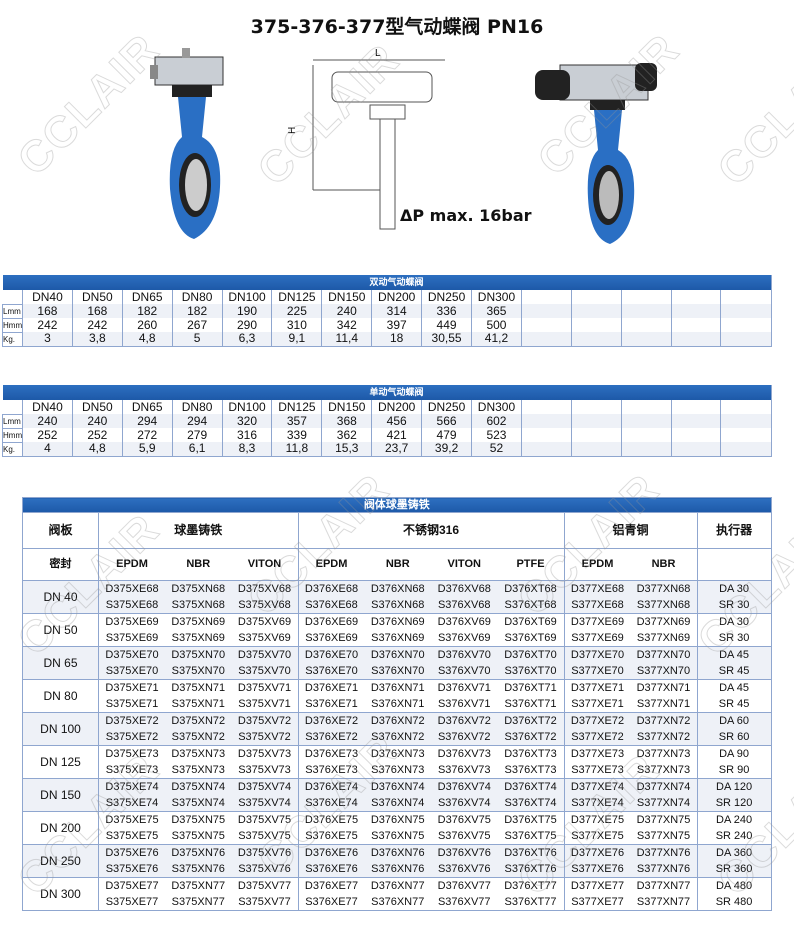 The width and height of the screenshot is (794, 934). What do you see at coordinates (131, 605) in the screenshot?
I see `model-code: S375XE68` at bounding box center [131, 605].